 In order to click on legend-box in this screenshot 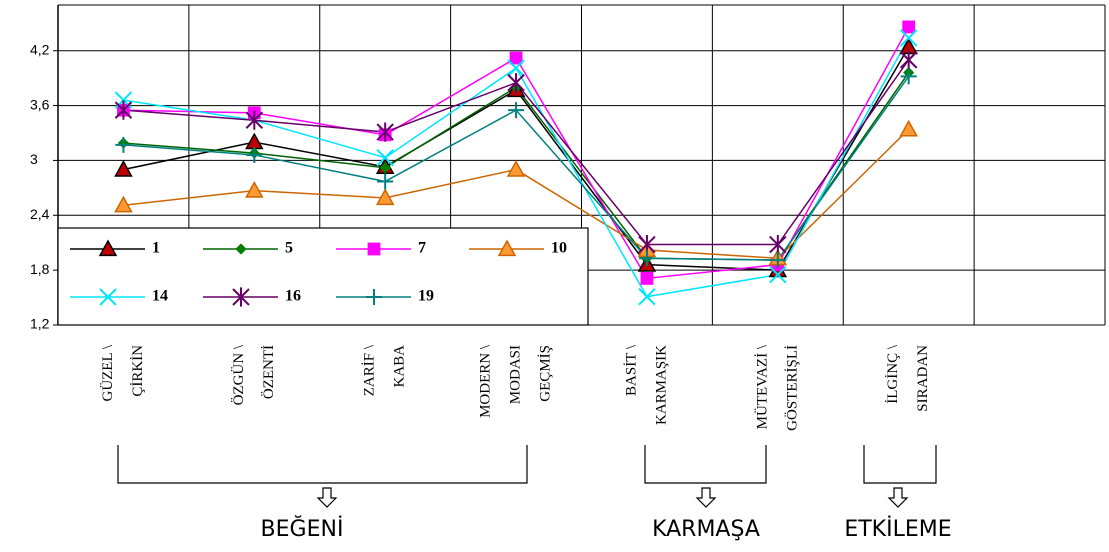, I will do `click(323, 276)`.